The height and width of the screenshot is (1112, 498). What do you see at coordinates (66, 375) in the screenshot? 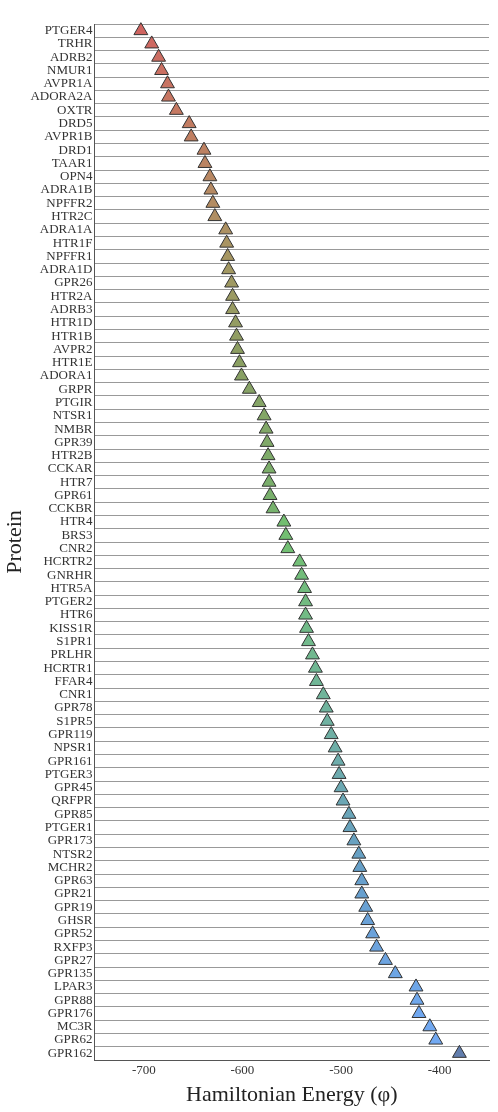
I see `y-tick-label: ADORA1` at bounding box center [66, 375].